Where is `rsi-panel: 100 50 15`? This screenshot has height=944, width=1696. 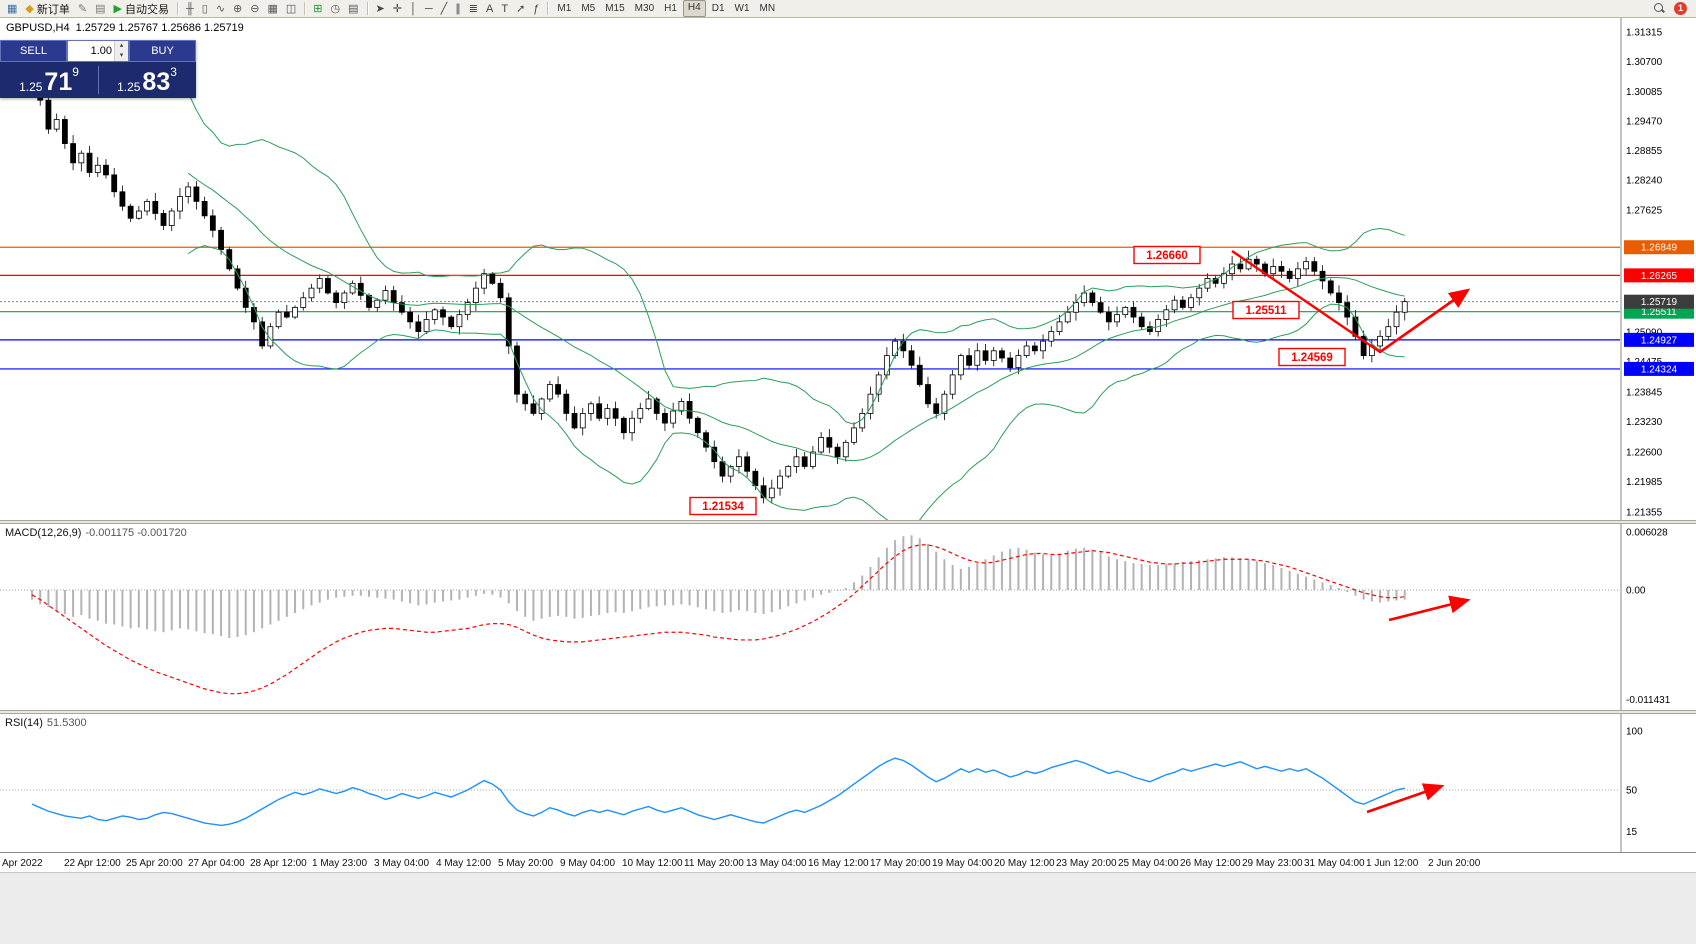
rsi-panel: 100 50 15 is located at coordinates (848, 783).